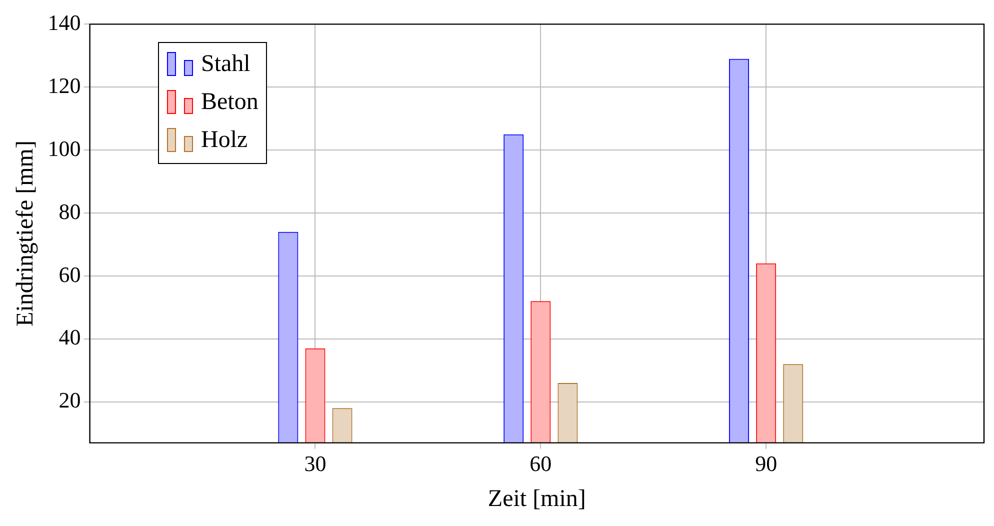 The height and width of the screenshot is (526, 994). I want to click on x-tick-label: 30, so click(315, 463).